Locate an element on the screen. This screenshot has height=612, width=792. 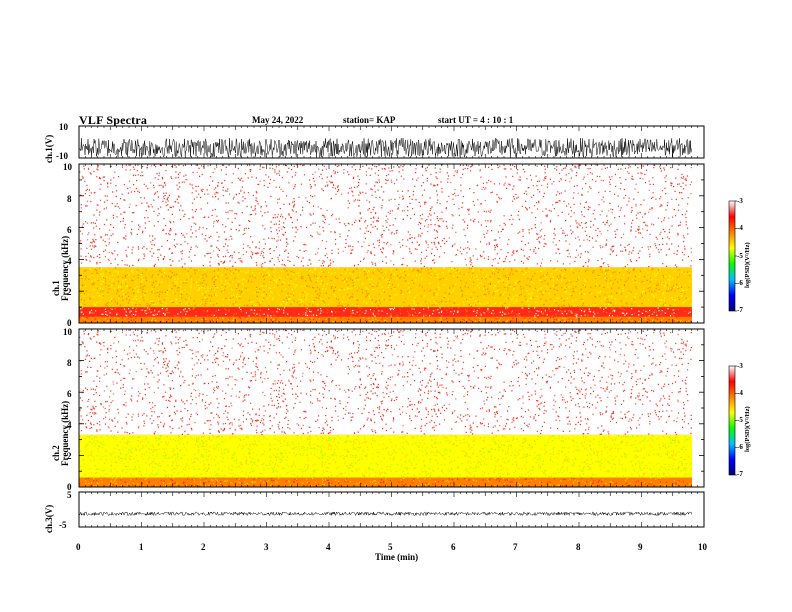
xtick-6: 6 is located at coordinates (453, 547).